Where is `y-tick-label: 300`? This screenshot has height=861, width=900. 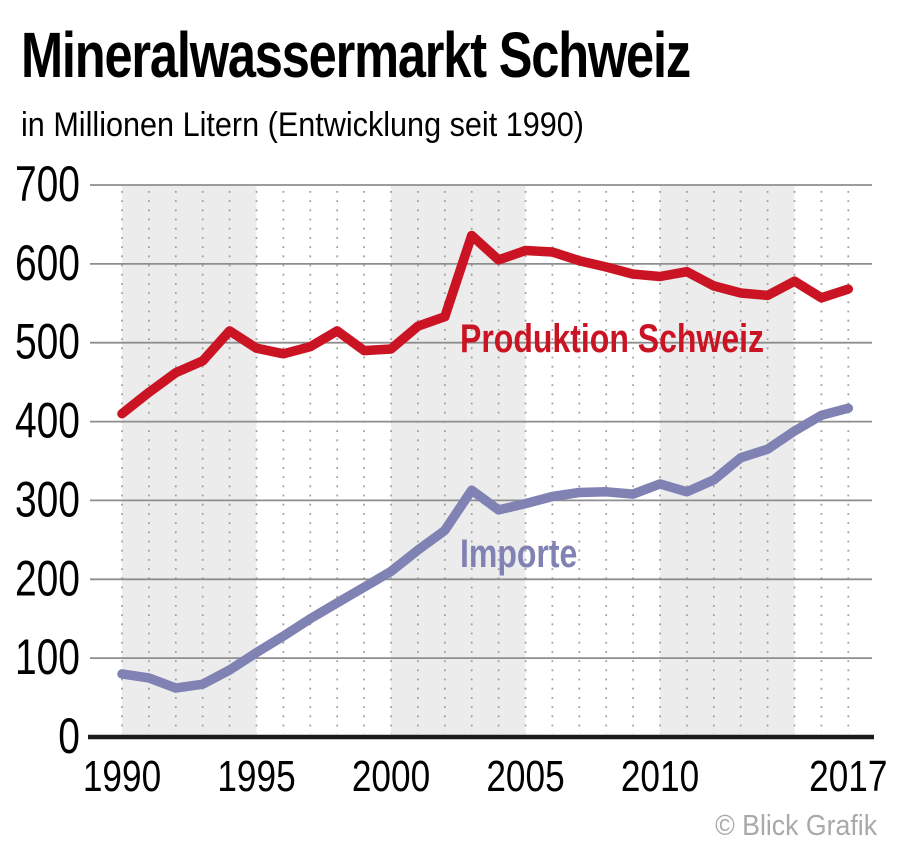
y-tick-label: 300 is located at coordinates (47, 499).